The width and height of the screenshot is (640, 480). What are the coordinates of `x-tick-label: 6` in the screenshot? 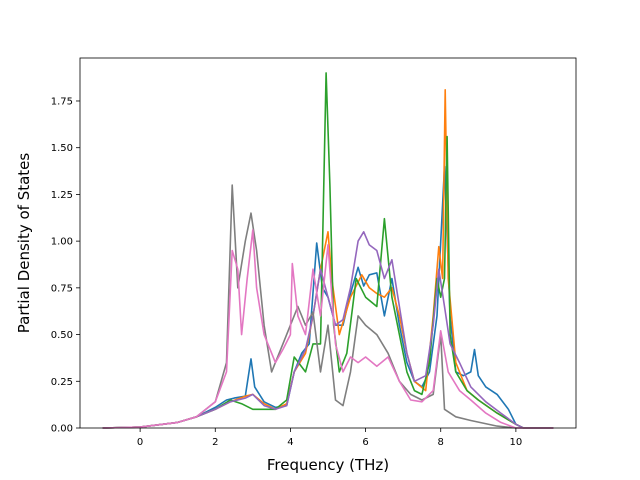 It's located at (365, 442).